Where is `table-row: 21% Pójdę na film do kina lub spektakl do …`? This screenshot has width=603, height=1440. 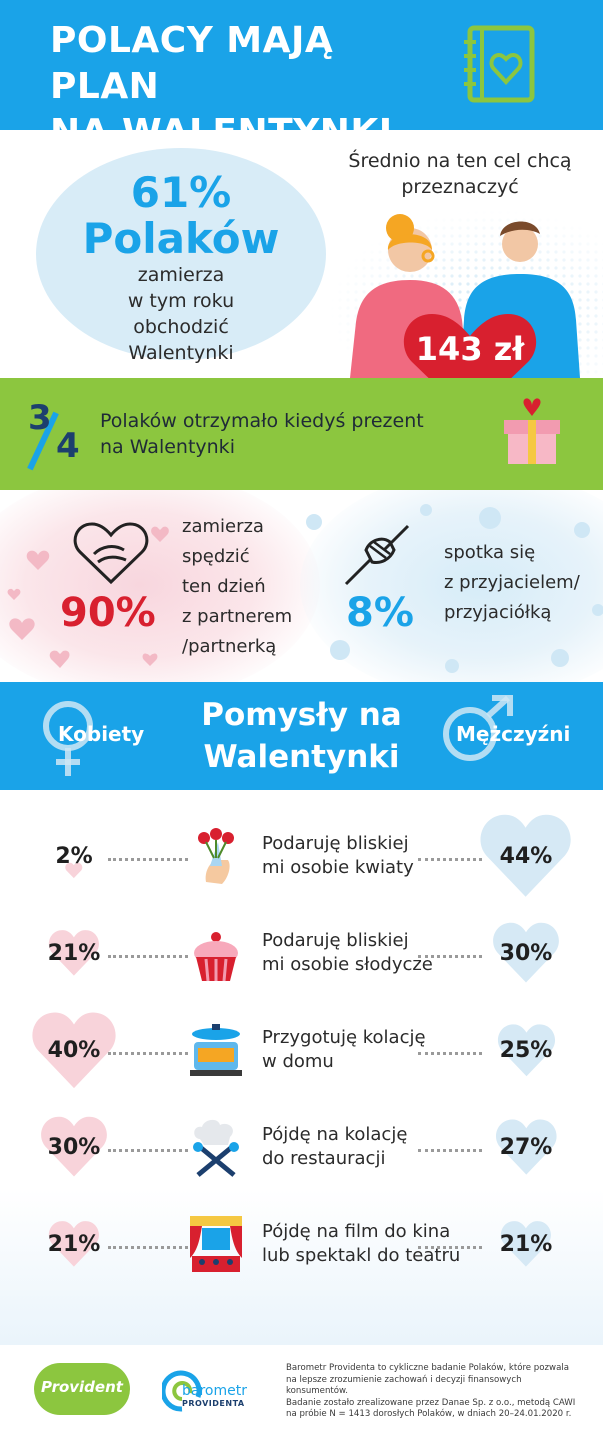 table-row: 21% Pójdę na film do kina lub spektakl do … is located at coordinates (301, 1246).